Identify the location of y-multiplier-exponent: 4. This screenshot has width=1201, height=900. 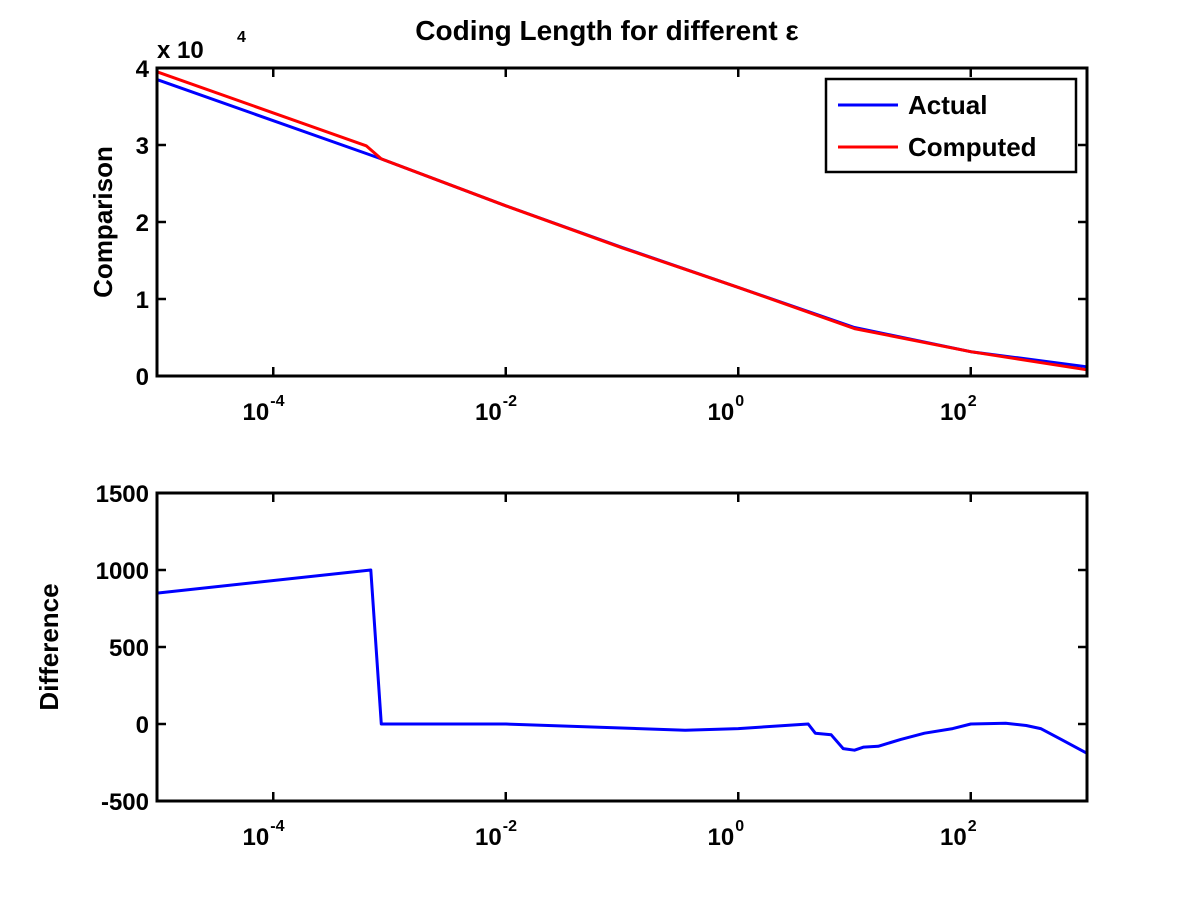
(241, 37).